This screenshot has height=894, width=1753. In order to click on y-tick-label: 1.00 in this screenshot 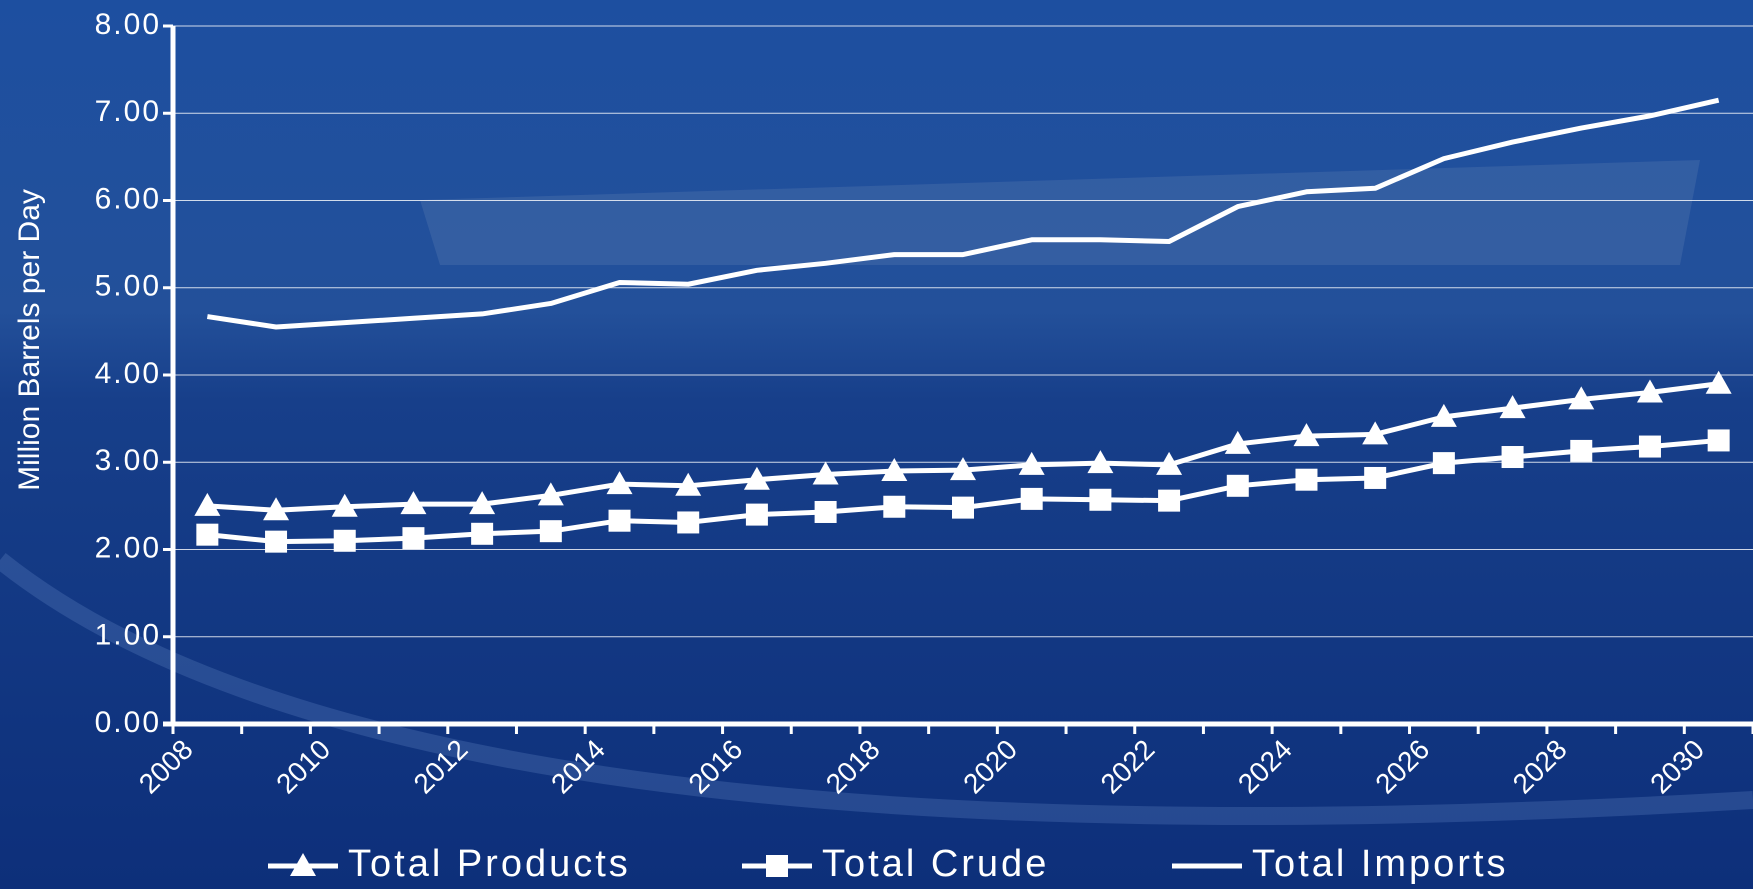, I will do `click(128, 635)`.